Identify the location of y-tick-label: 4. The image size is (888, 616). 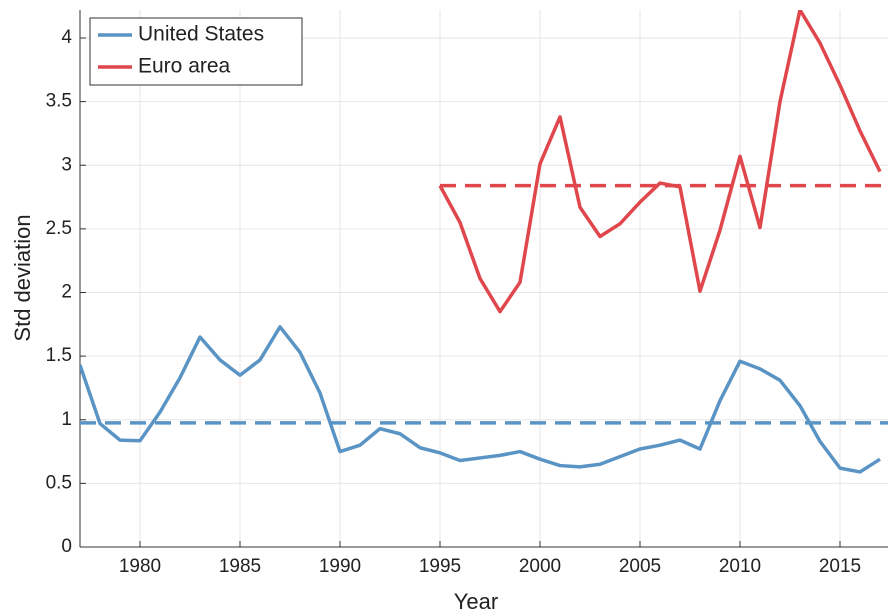
(66, 37).